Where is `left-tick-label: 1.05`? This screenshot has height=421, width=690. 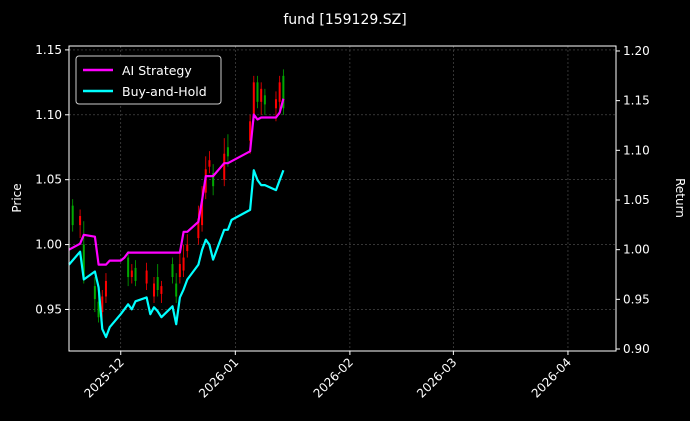
left-tick-label: 1.05 is located at coordinates (48, 180).